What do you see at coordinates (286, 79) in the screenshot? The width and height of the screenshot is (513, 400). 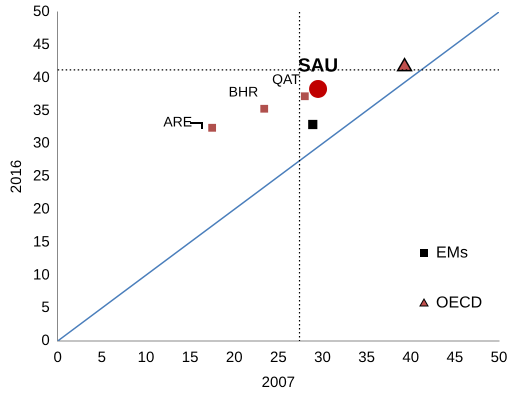 I see `annotation: QAT` at bounding box center [286, 79].